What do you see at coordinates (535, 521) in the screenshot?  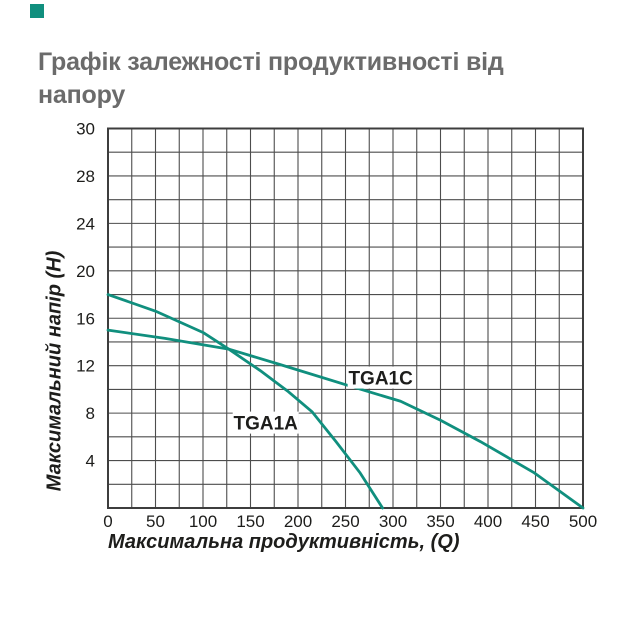 I see `x-tick-label-450: 450` at bounding box center [535, 521].